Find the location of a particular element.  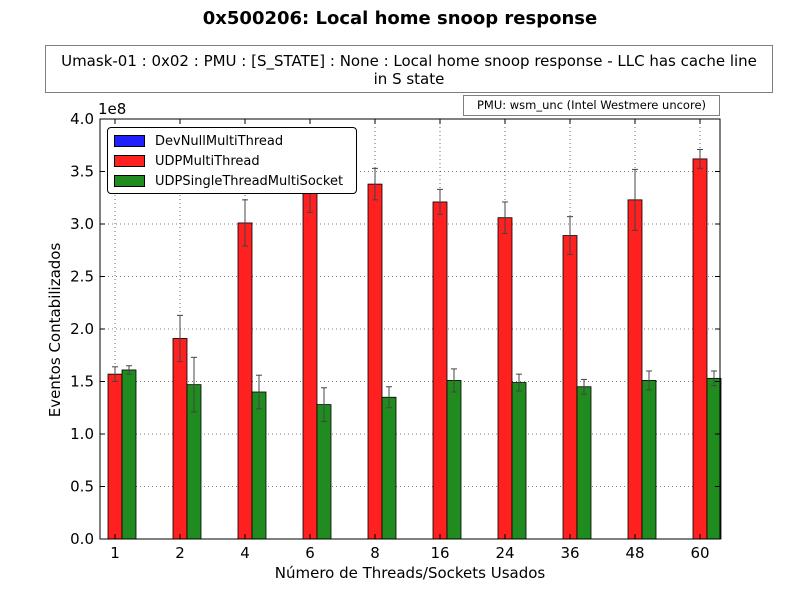

x-tick-label: 24 is located at coordinates (504, 553).